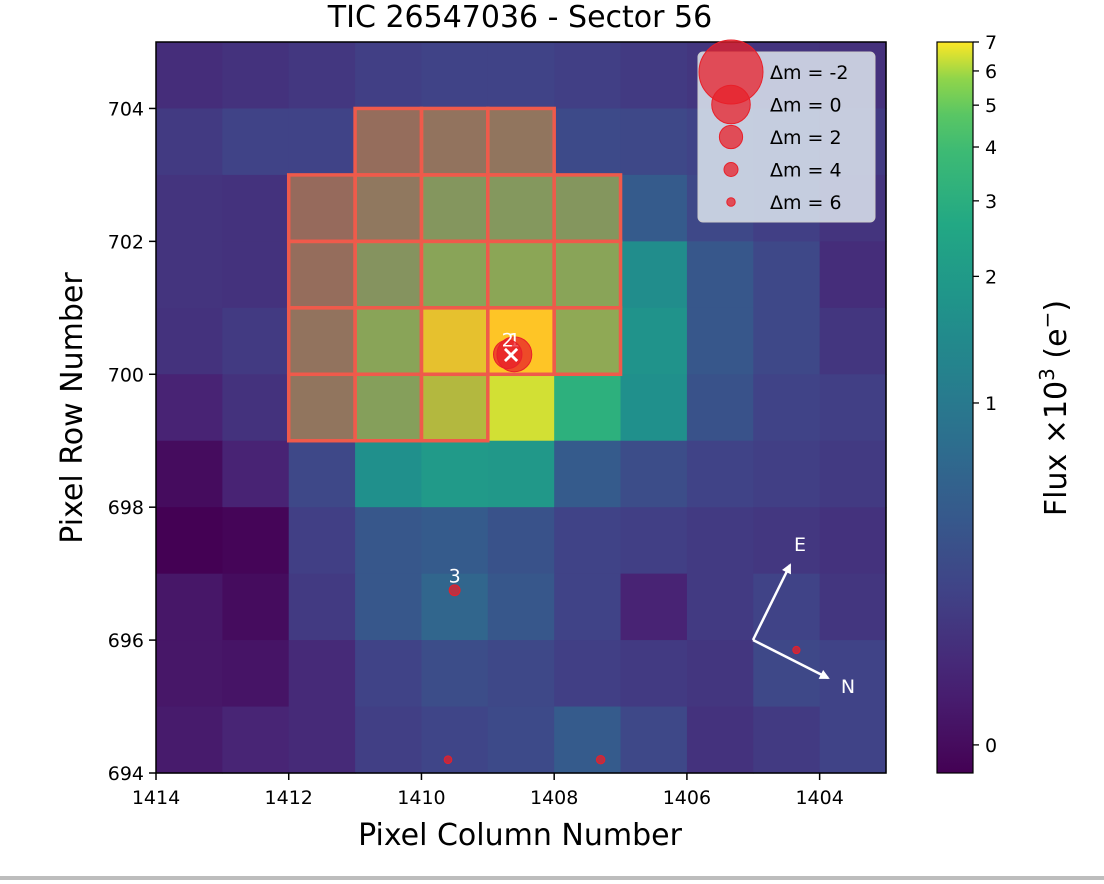 The image size is (1104, 884). I want to click on x-tick-label: 1406, so click(687, 798).